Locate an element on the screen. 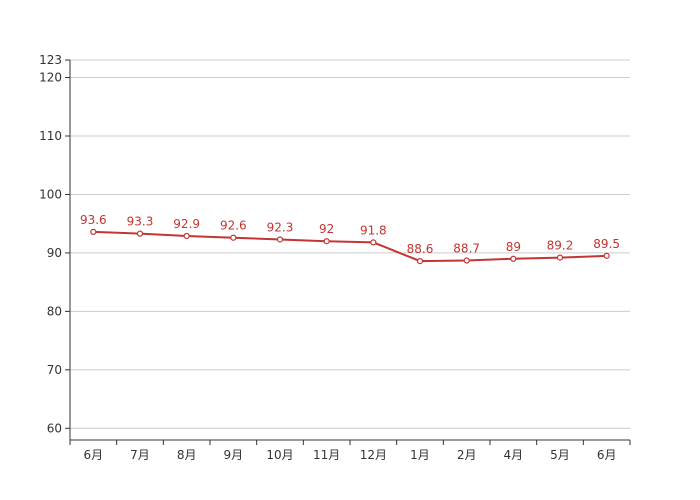 This screenshot has height=500, width=700. y-tick-label: 90 is located at coordinates (54, 253).